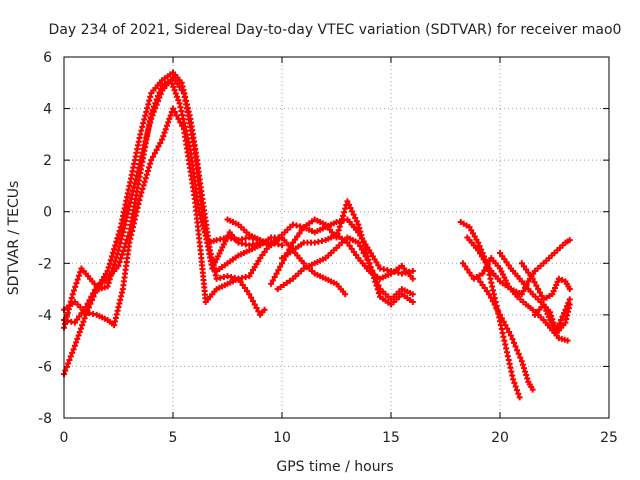  What do you see at coordinates (14, 238) in the screenshot?
I see `y-axis-label: SDTVAR / TECUs` at bounding box center [14, 238].